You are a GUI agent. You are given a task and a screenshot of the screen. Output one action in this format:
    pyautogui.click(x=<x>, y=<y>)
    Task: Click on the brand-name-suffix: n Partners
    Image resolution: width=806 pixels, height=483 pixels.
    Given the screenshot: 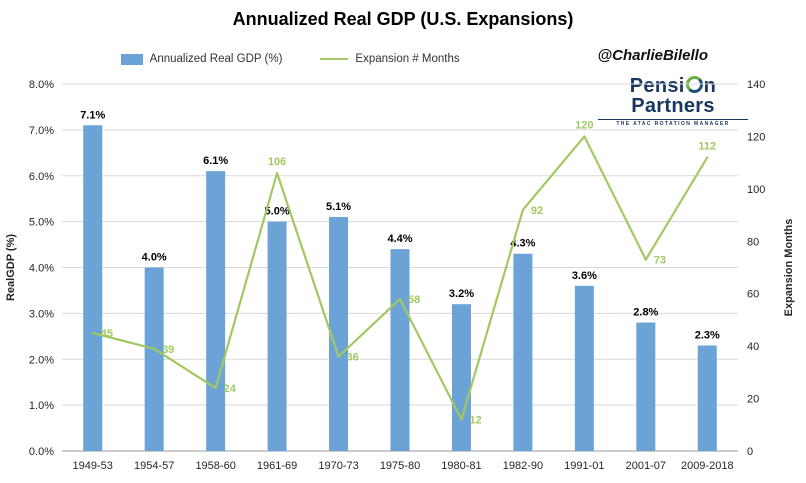 What is the action you would take?
    pyautogui.click(x=674, y=96)
    